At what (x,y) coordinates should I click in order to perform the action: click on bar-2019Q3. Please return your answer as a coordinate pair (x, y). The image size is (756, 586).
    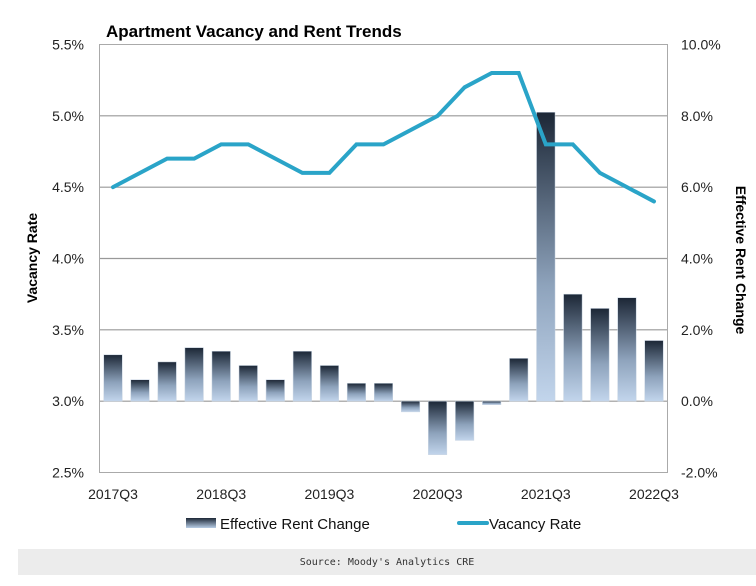
    Looking at the image, I should click on (329, 383).